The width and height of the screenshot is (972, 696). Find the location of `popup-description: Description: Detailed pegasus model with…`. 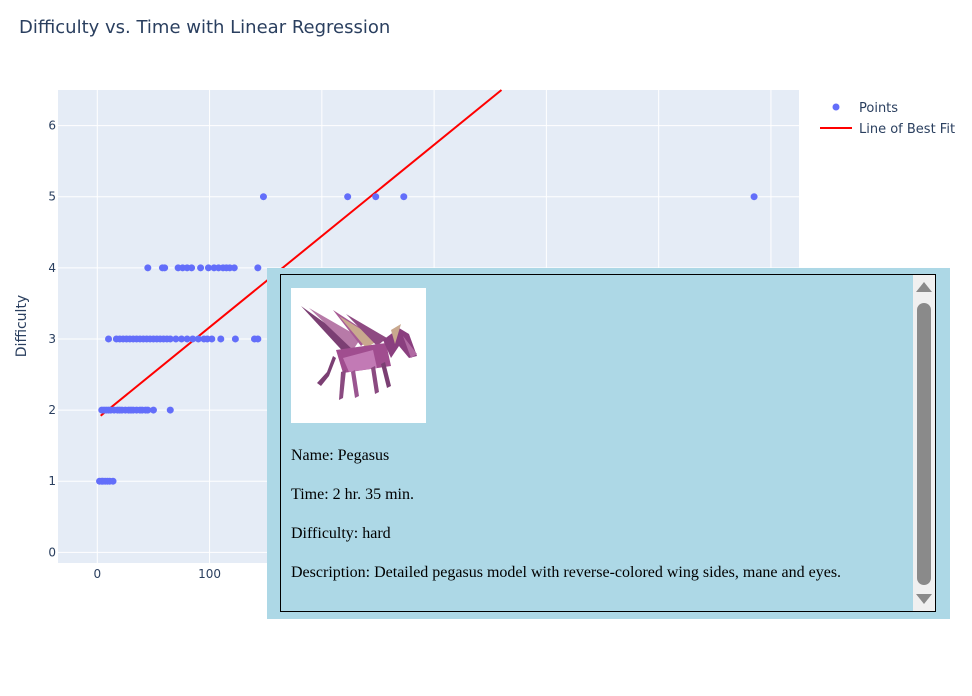

popup-description: Description: Detailed pegasus model with… is located at coordinates (566, 572).